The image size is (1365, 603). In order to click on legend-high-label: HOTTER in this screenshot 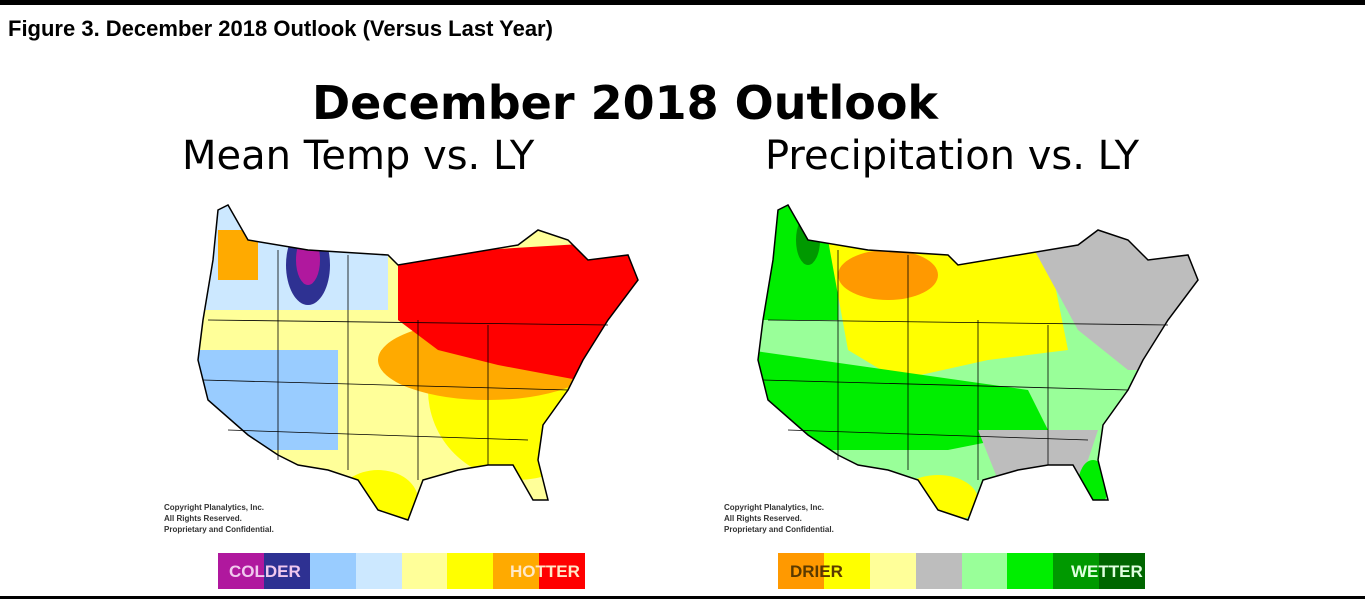, I will do `click(545, 571)`.